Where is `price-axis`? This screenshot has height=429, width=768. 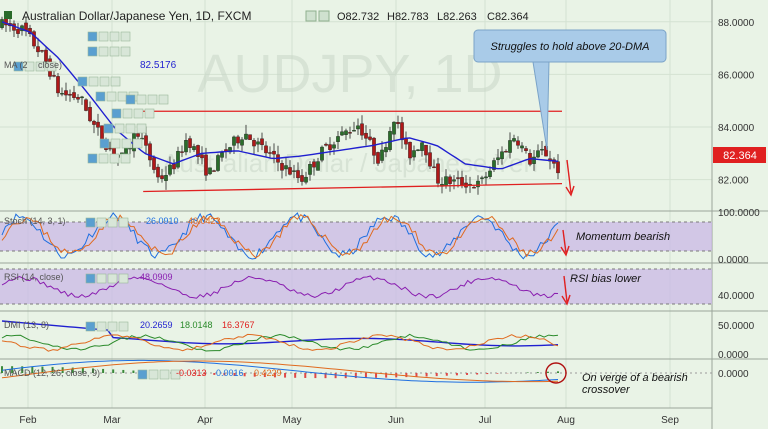 price-axis is located at coordinates (740, 214).